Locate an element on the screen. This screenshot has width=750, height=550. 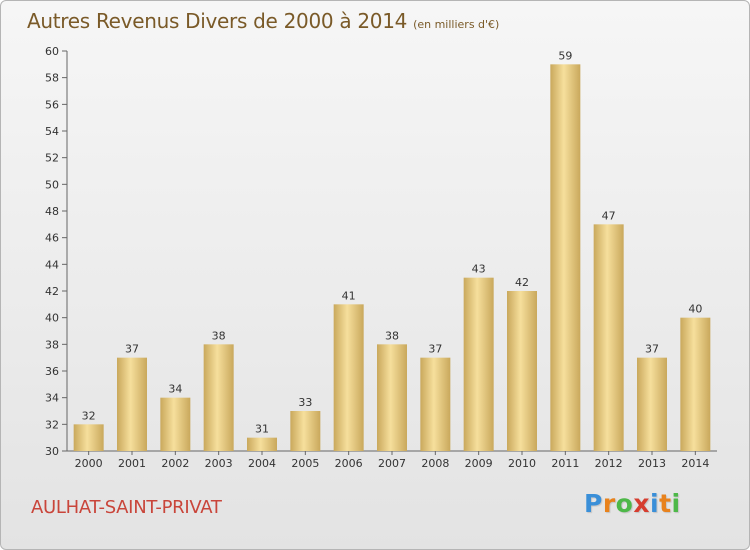
x-tick-label: 2014 is located at coordinates (695, 463).